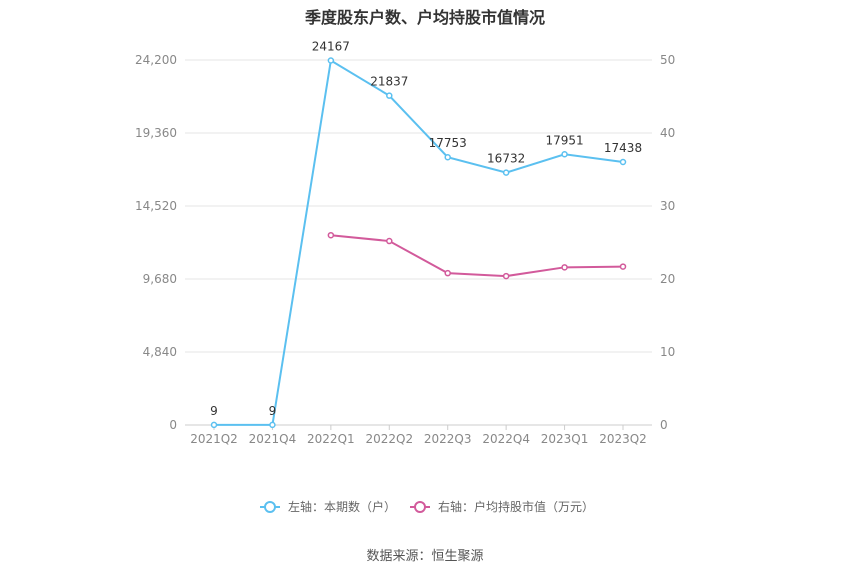 This screenshot has width=850, height=575. Describe the element at coordinates (156, 133) in the screenshot. I see `left-tick-label: 19,360` at that location.